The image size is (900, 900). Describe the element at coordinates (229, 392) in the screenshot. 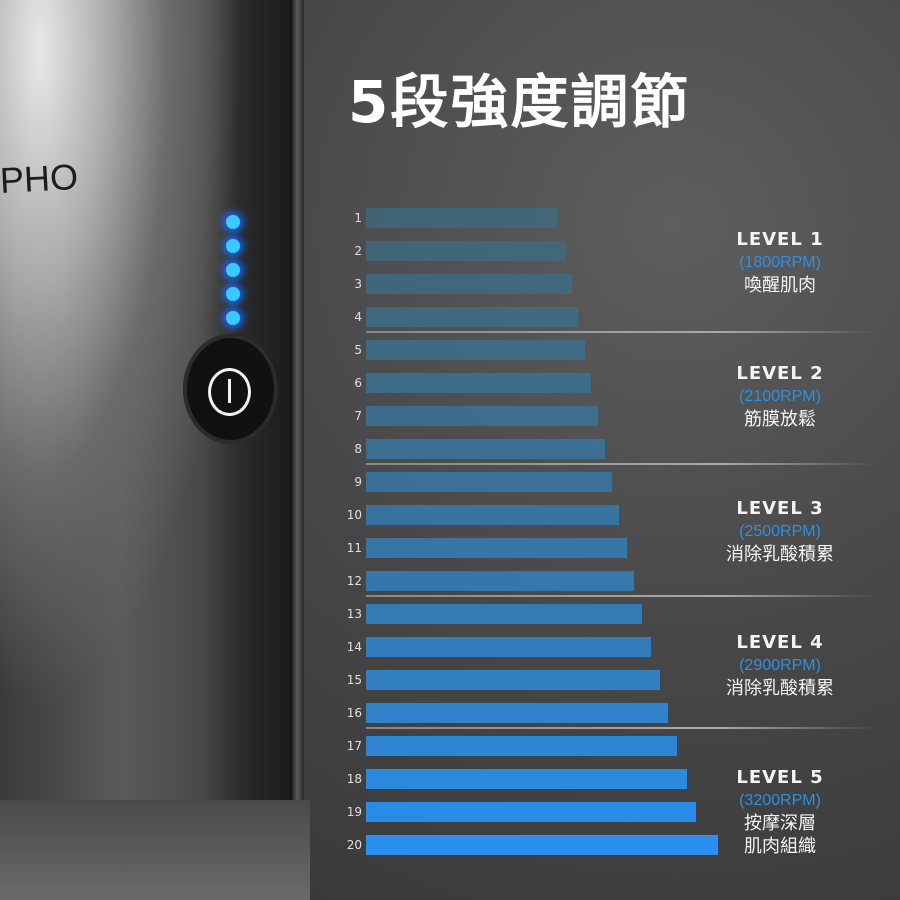

I see `power-icon` at that location.